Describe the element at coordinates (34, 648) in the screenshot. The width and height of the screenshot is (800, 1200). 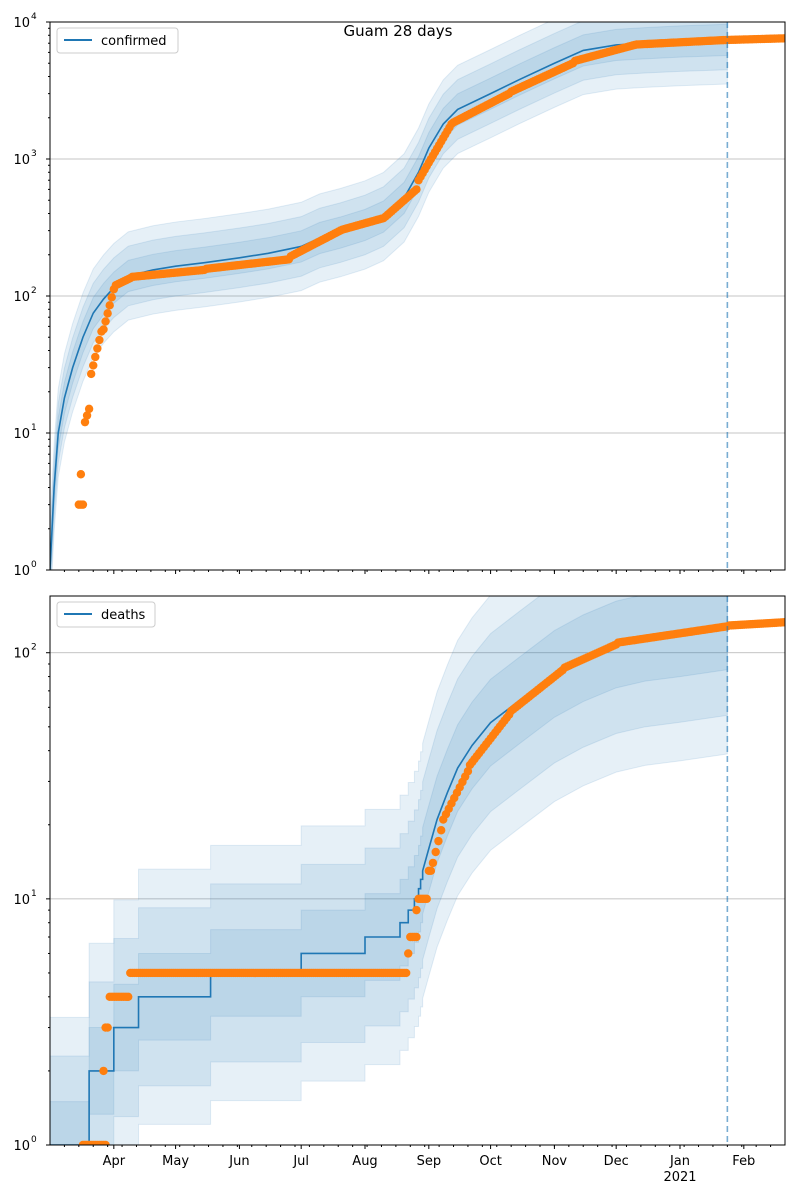
I see `deaths-y-tick-exponent: 2` at that location.